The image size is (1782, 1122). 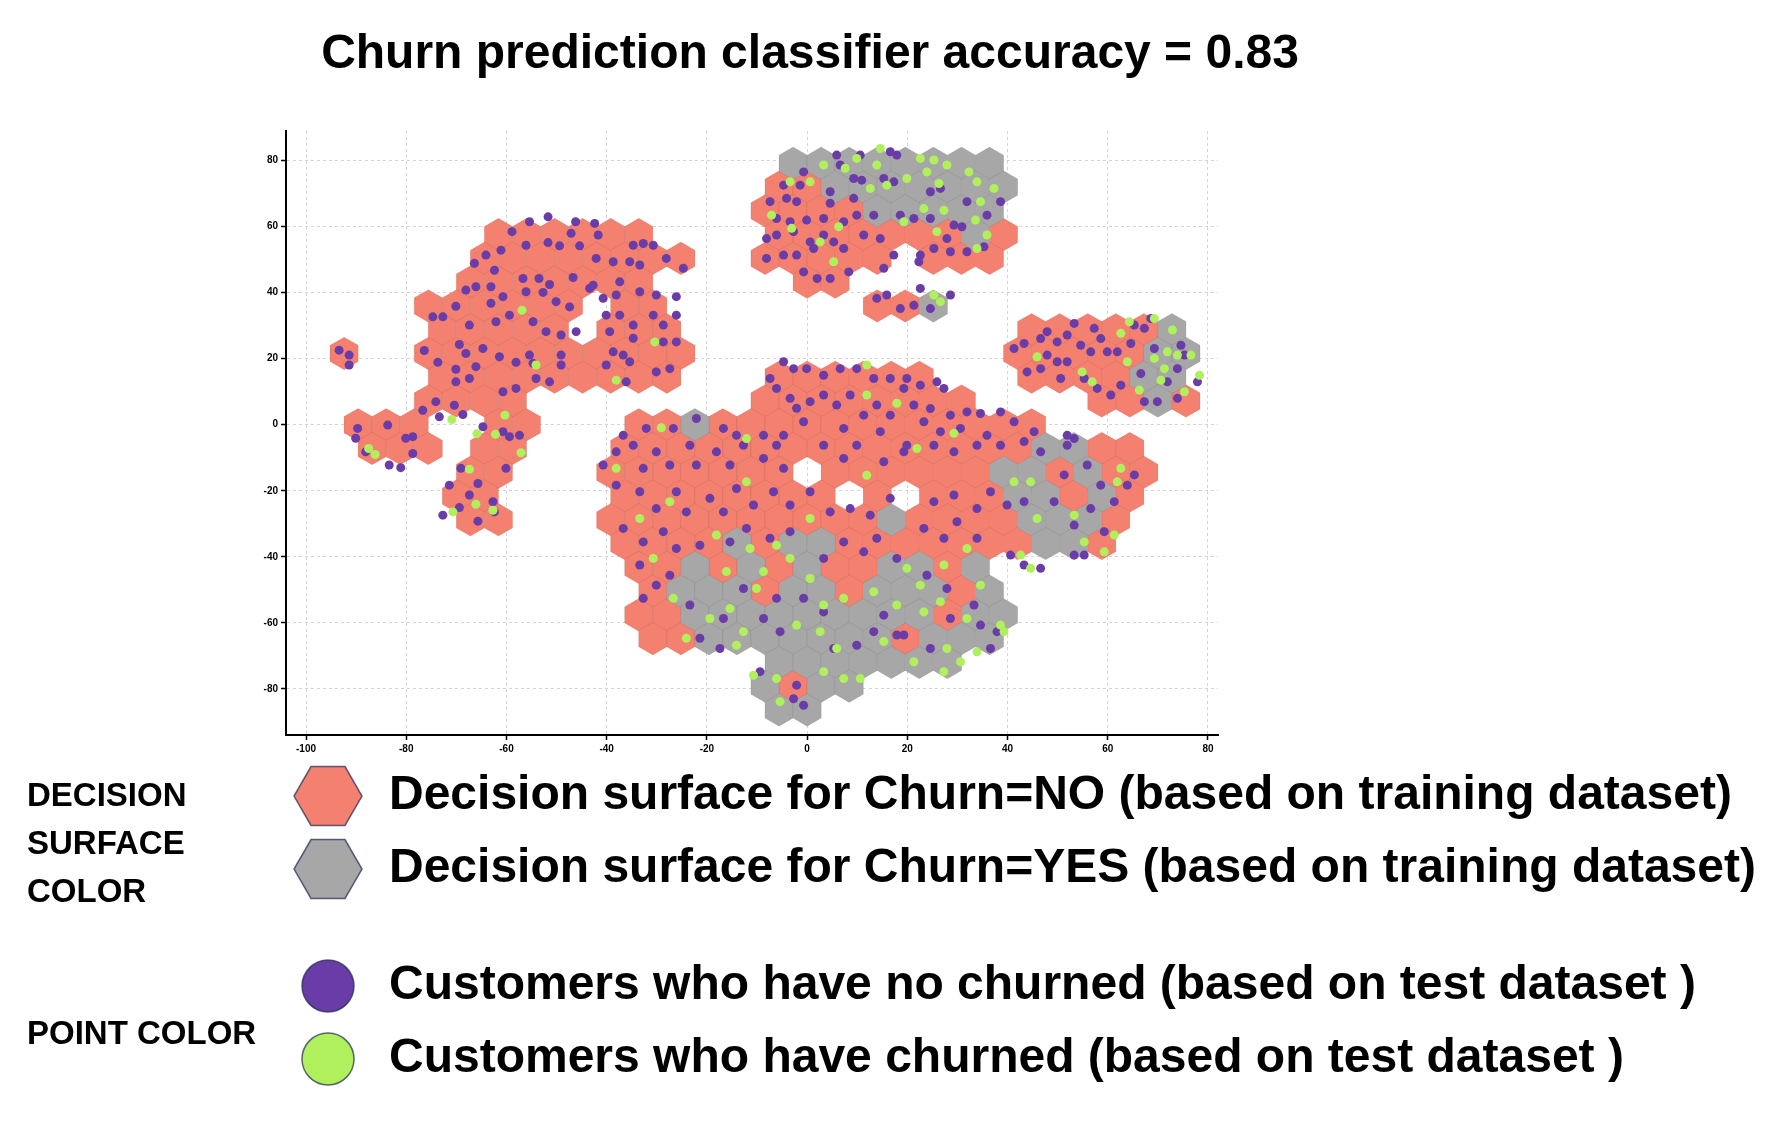 I want to click on y-tick-label: 0, so click(x=275, y=424).